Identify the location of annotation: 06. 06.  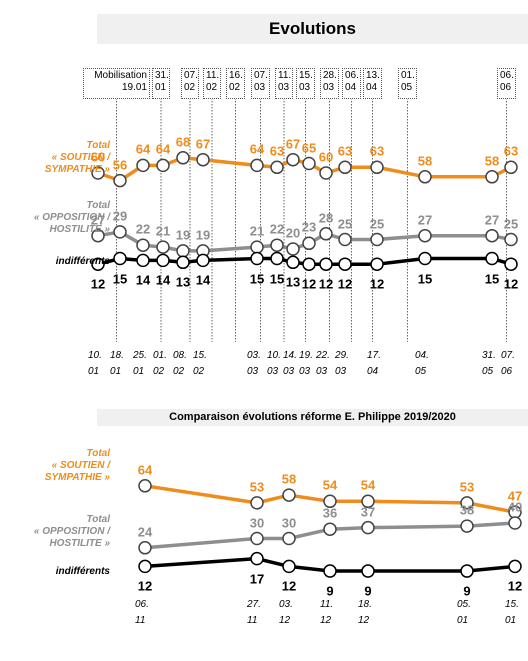
(506, 83).